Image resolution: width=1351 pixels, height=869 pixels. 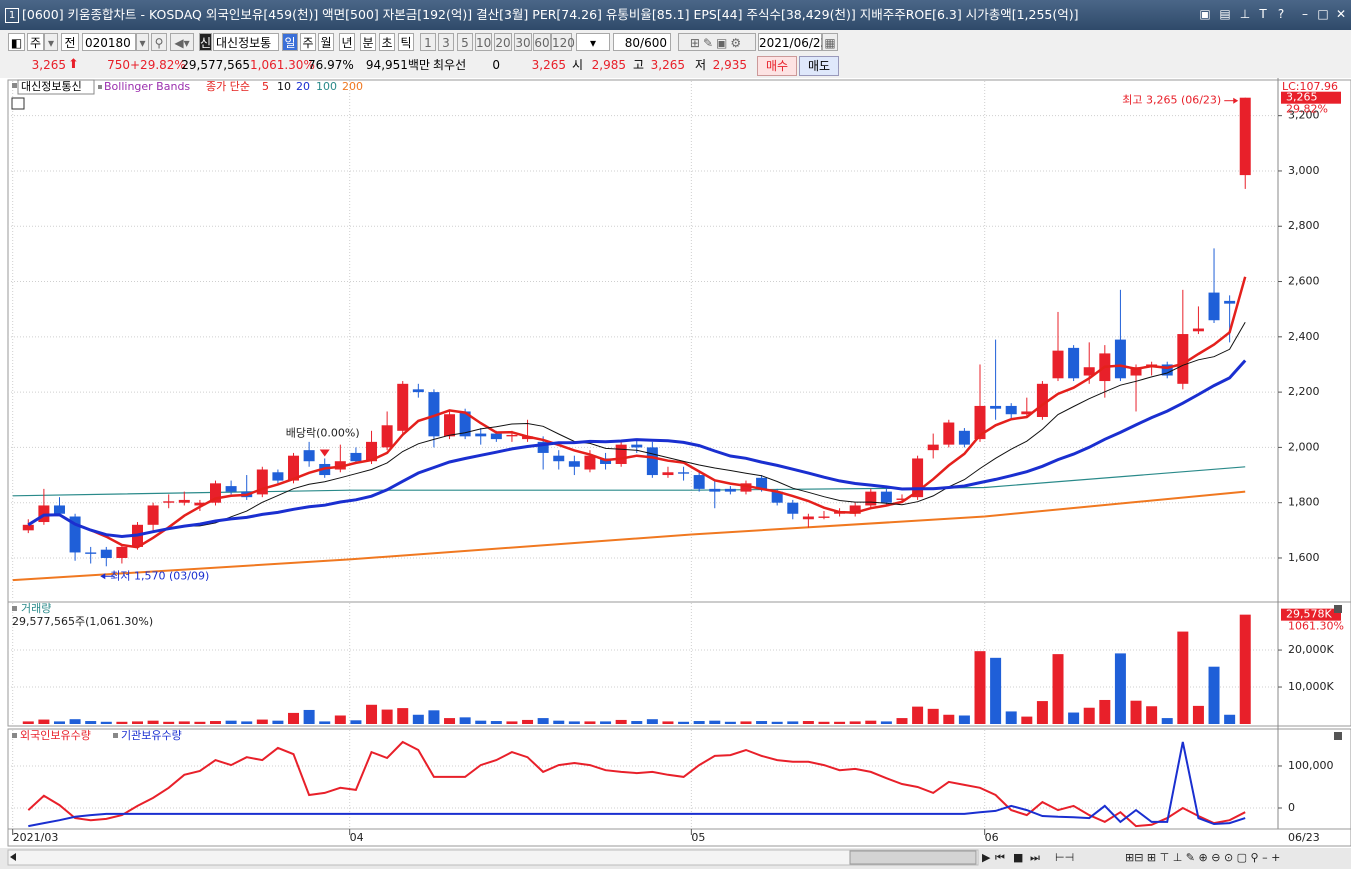 I want to click on x-tick-label: 05, so click(x=698, y=837).